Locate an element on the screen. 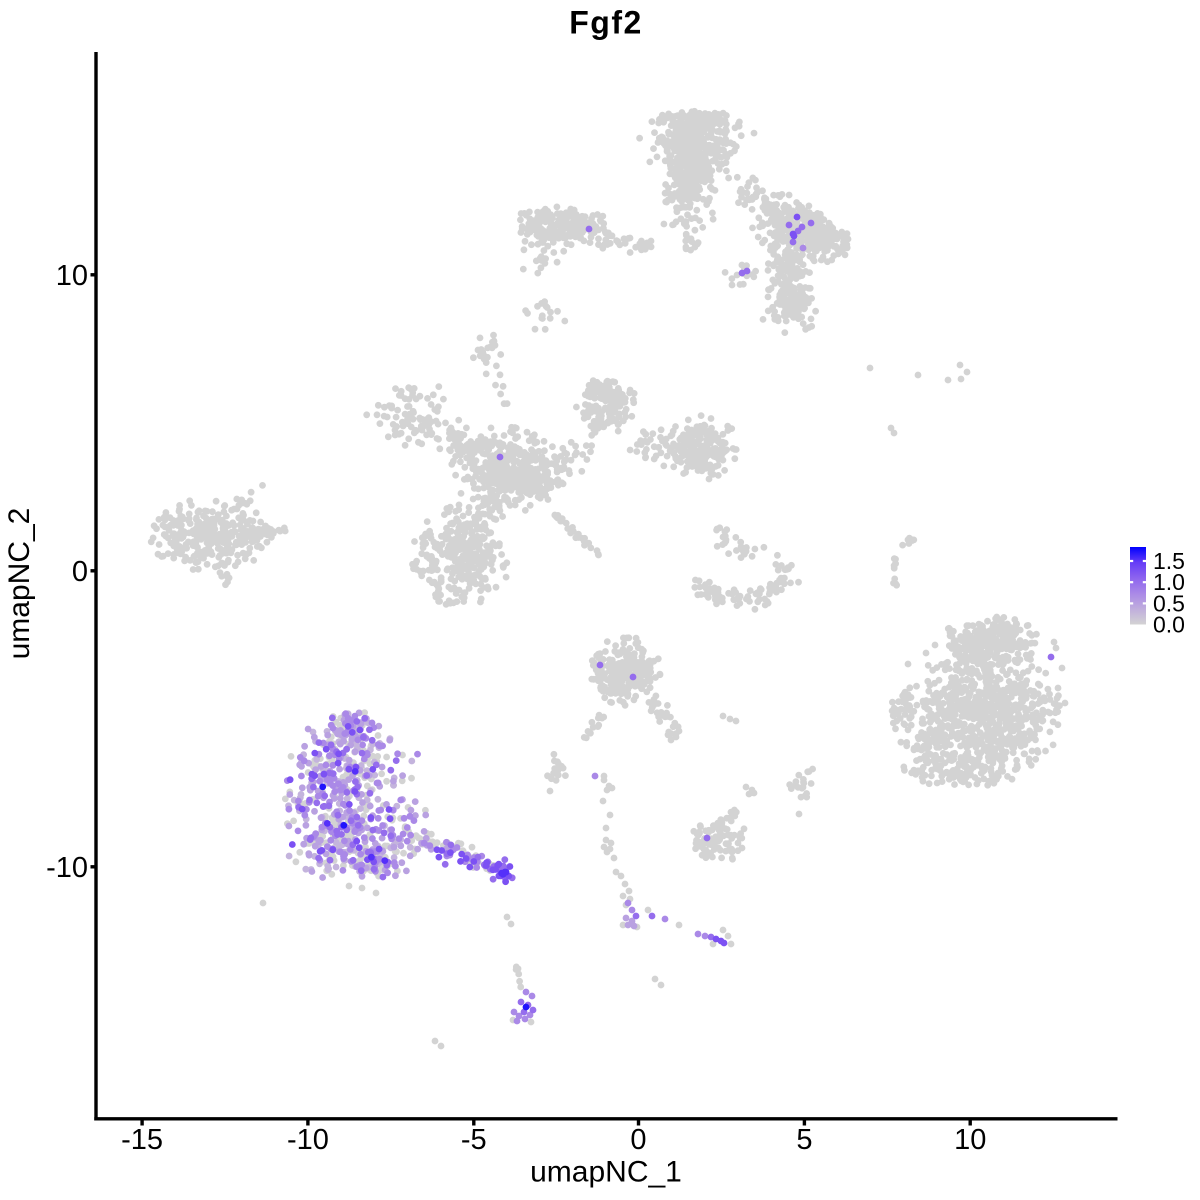 The image size is (1200, 1200). svg-text: Fgf2 is located at coordinates (606, 23).